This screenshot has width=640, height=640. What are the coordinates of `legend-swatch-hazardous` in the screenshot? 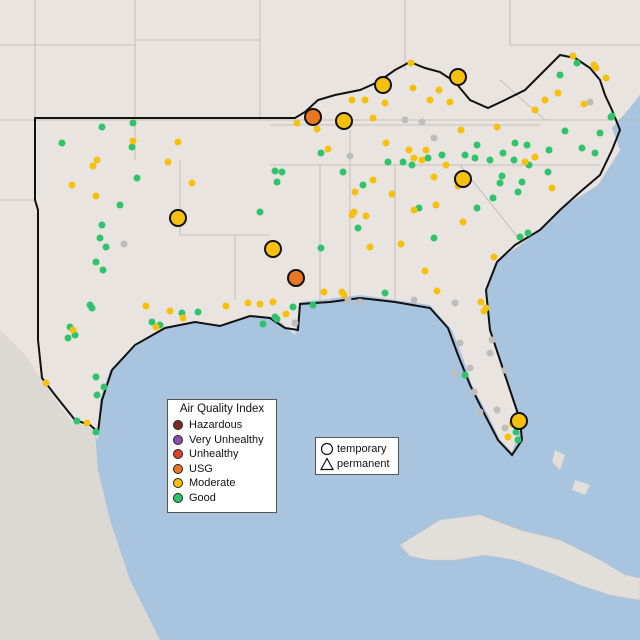 It's located at (178, 425).